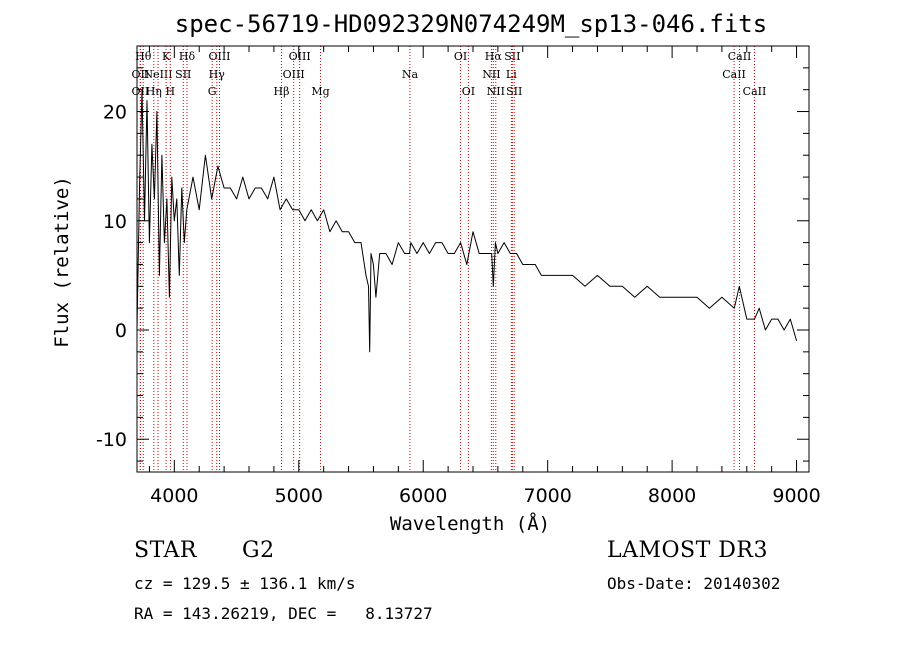 The width and height of the screenshot is (900, 649). What do you see at coordinates (470, 523) in the screenshot?
I see `x-axis-label: Wavelength (Å)` at bounding box center [470, 523].